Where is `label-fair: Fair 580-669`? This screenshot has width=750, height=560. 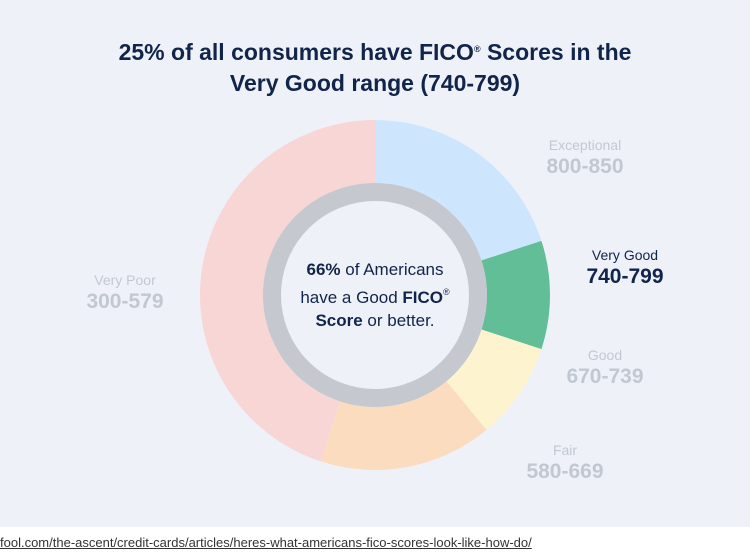
label-fair: Fair 580-669 is located at coordinates (565, 463).